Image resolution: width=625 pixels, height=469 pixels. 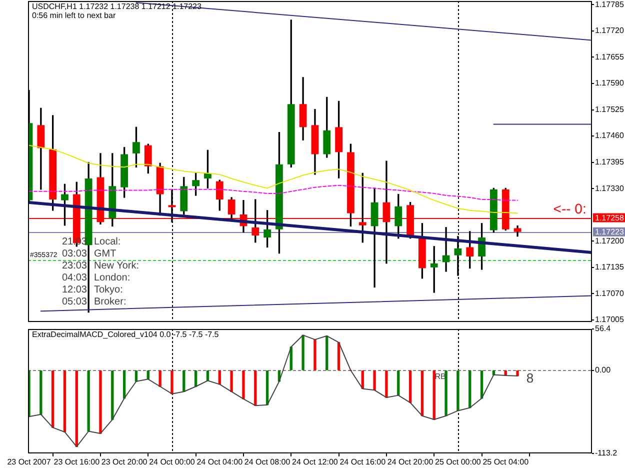 What do you see at coordinates (75, 266) in the screenshot?
I see `annotation: 23:03` at bounding box center [75, 266].